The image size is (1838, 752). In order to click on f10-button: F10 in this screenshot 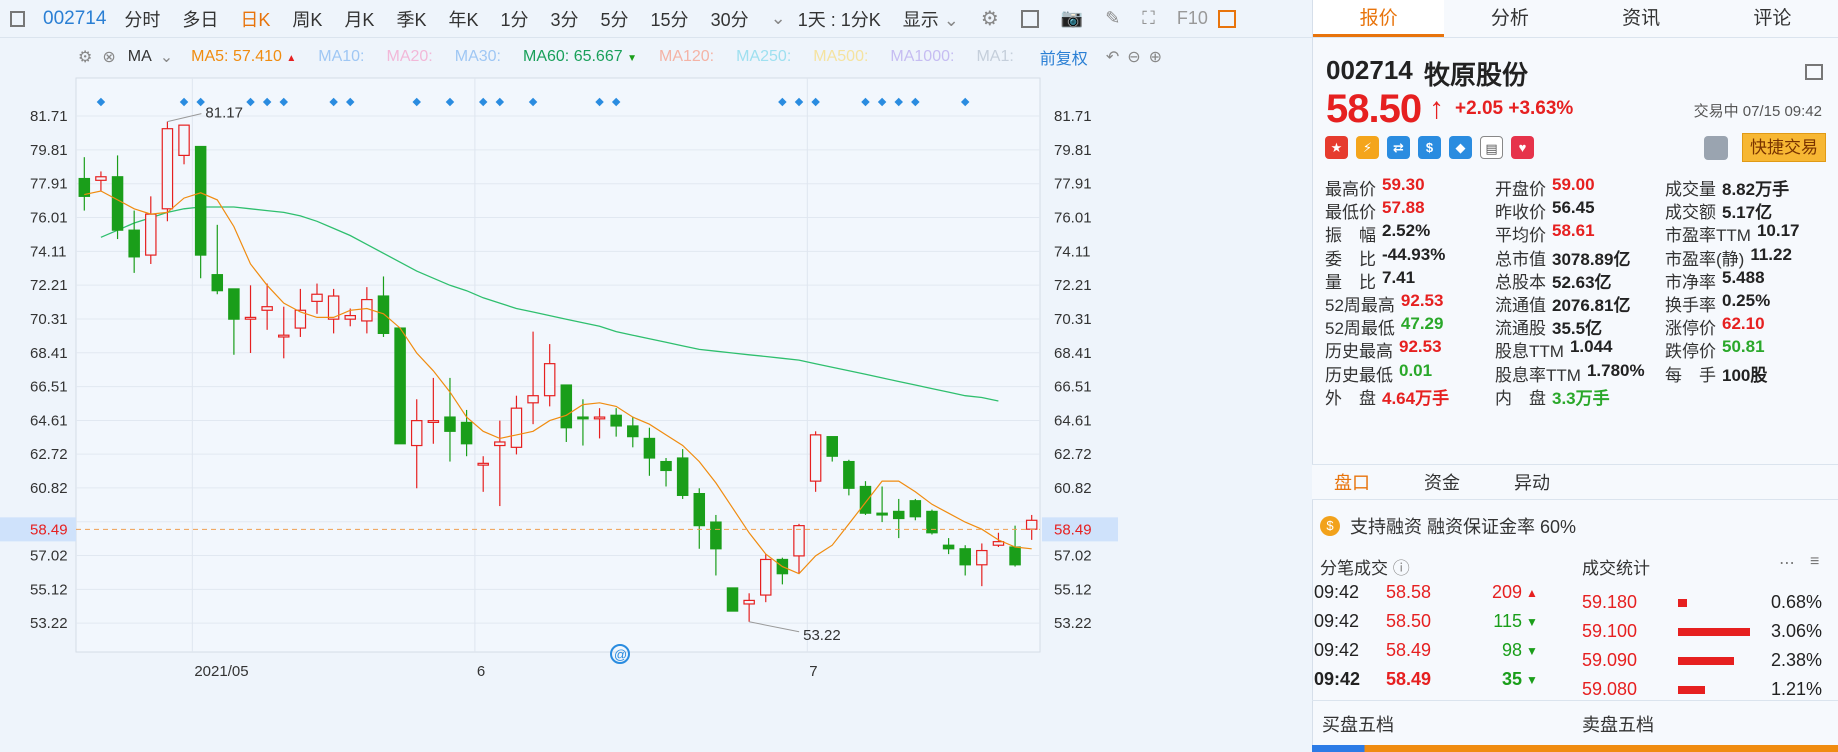, I will do `click(1192, 18)`.